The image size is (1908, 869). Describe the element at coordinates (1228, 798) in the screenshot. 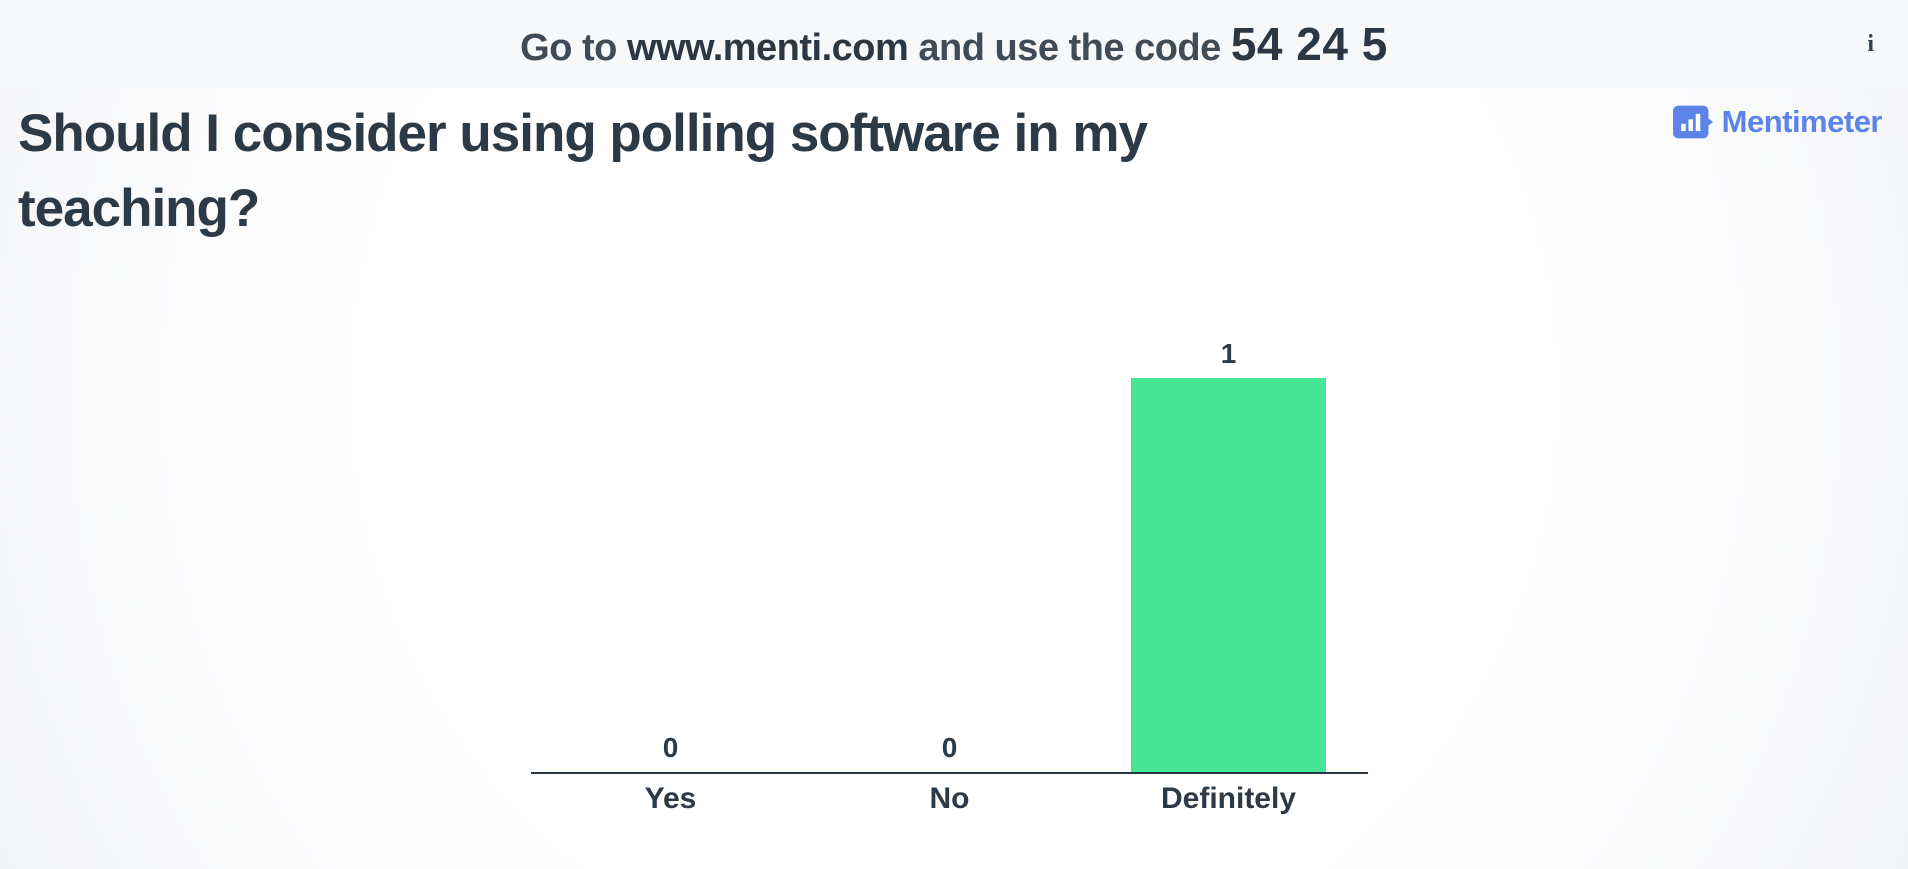

I see `category-label: Definitely` at that location.